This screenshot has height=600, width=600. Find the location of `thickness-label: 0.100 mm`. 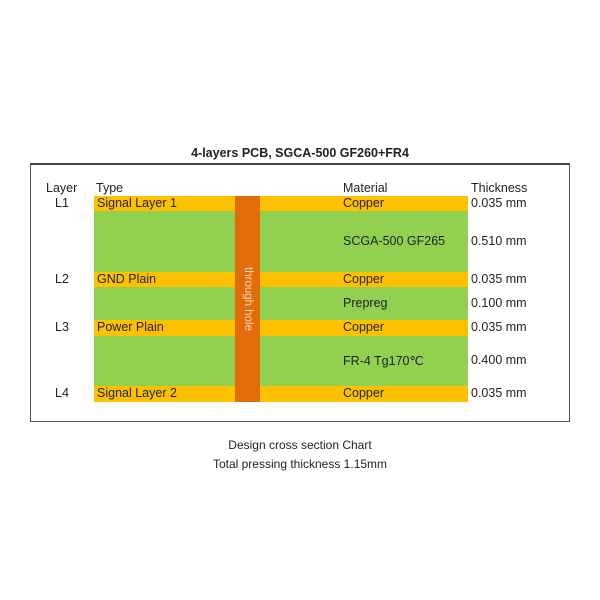

thickness-label: 0.100 mm is located at coordinates (499, 302).